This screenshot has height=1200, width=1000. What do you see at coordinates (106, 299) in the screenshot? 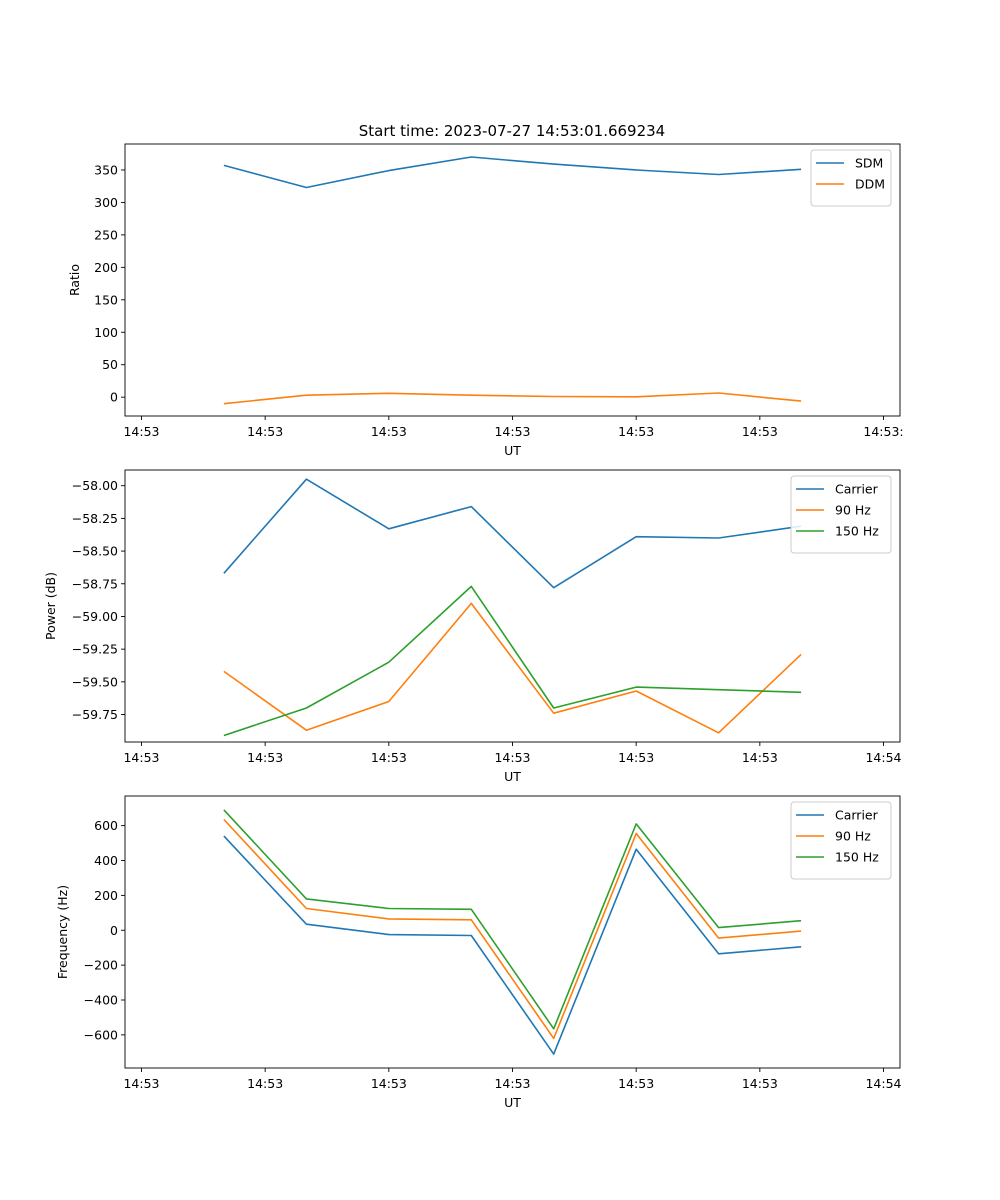
I see `y-tick-label: 150` at bounding box center [106, 299].